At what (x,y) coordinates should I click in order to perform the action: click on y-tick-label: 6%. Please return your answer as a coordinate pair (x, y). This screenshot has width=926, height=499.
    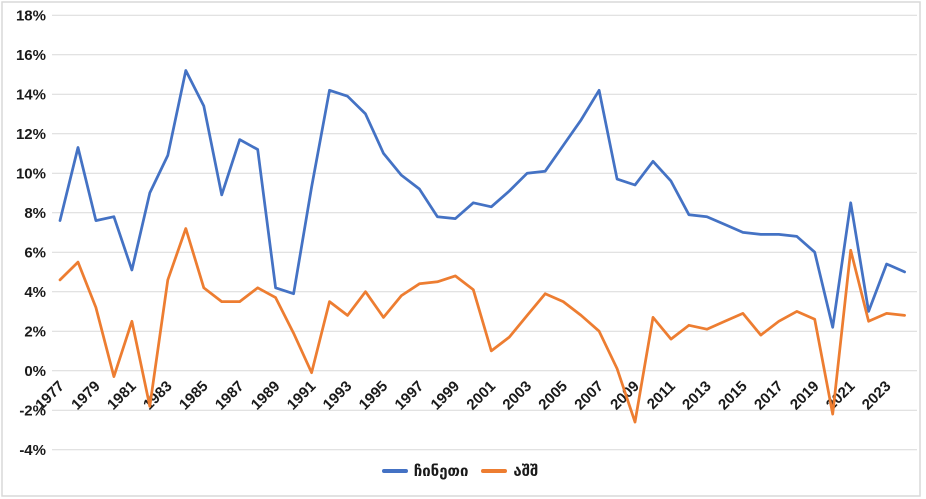
    Looking at the image, I should click on (35, 253).